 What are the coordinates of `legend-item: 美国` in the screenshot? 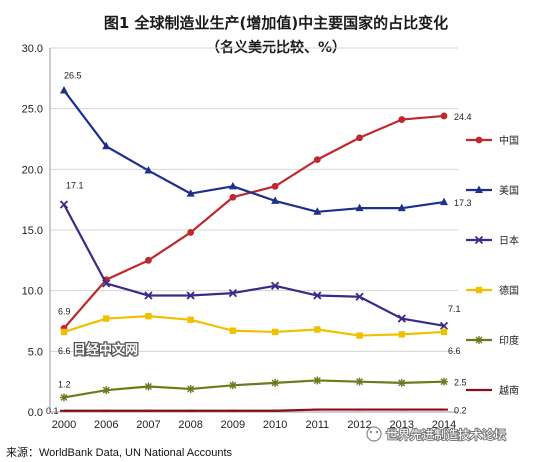 It's located at (492, 190).